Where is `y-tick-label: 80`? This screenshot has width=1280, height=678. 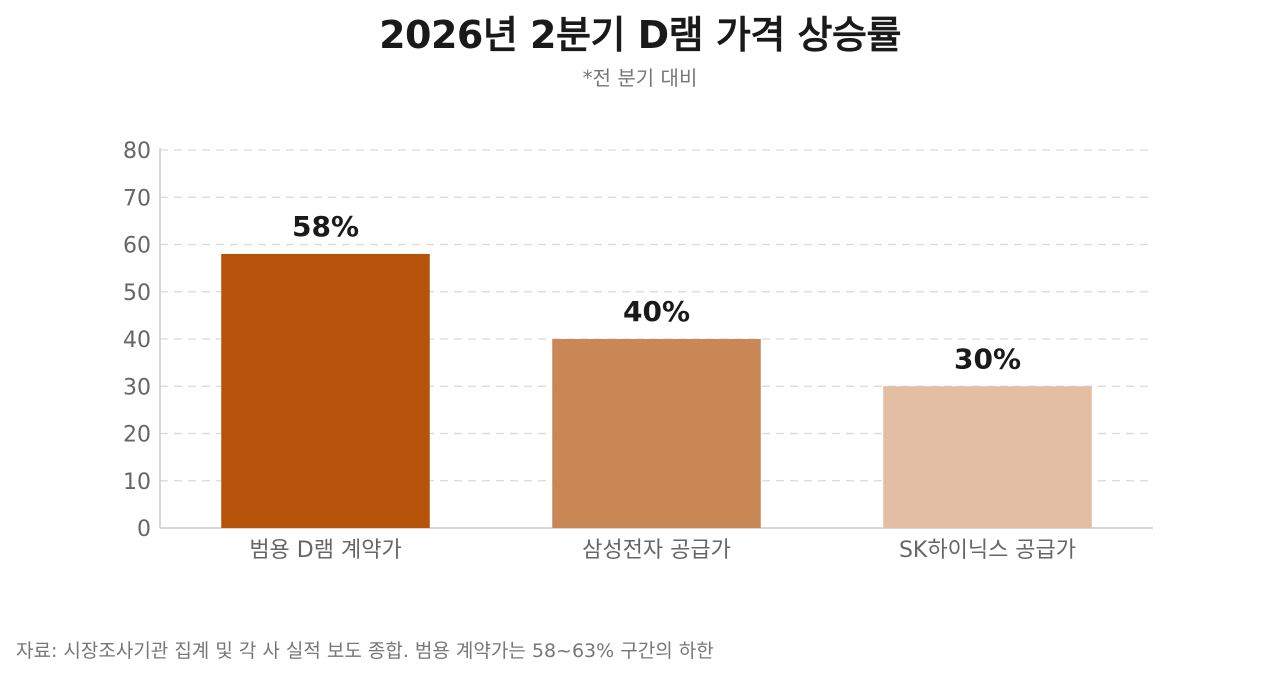 y-tick-label: 80 is located at coordinates (137, 151).